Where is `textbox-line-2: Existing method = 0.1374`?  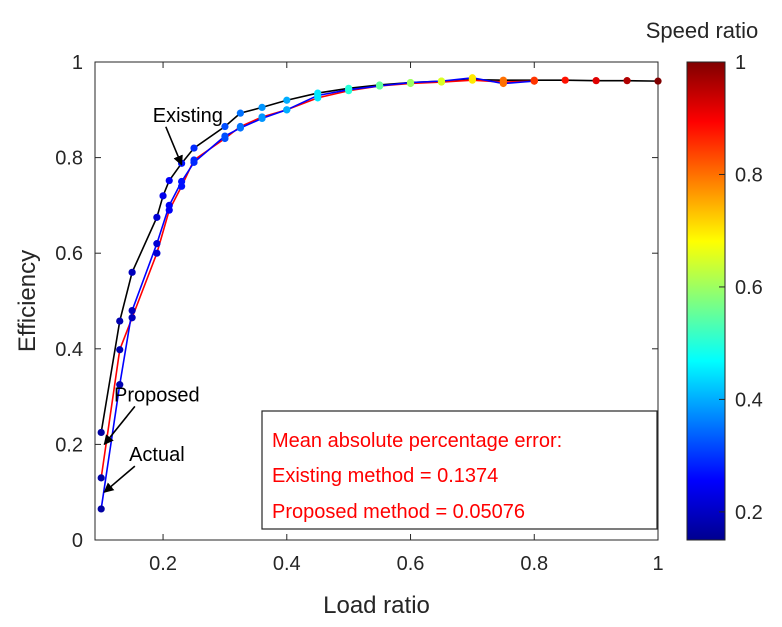 textbox-line-2: Existing method = 0.1374 is located at coordinates (385, 476).